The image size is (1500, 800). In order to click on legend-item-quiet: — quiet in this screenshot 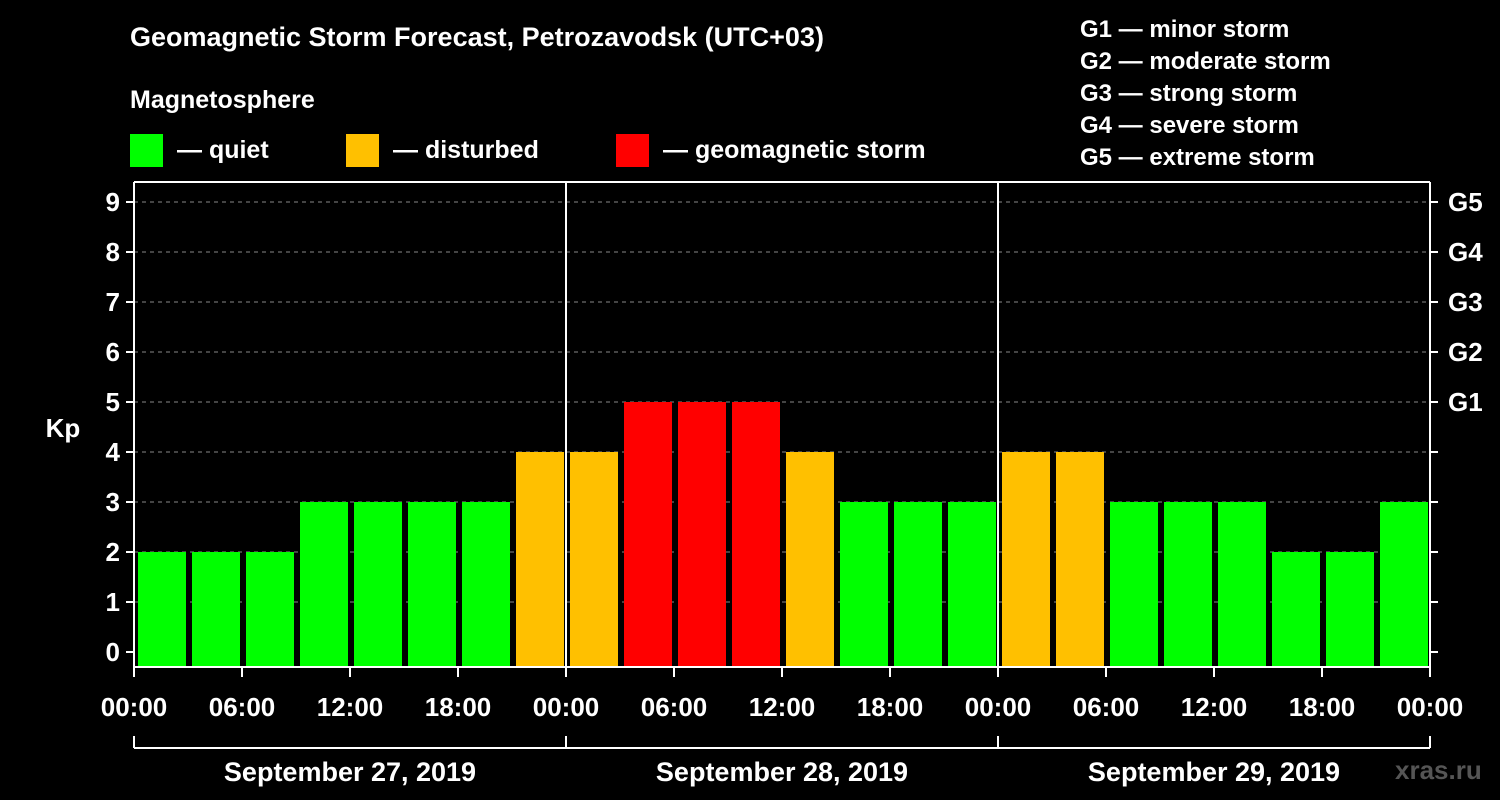, I will do `click(199, 150)`.